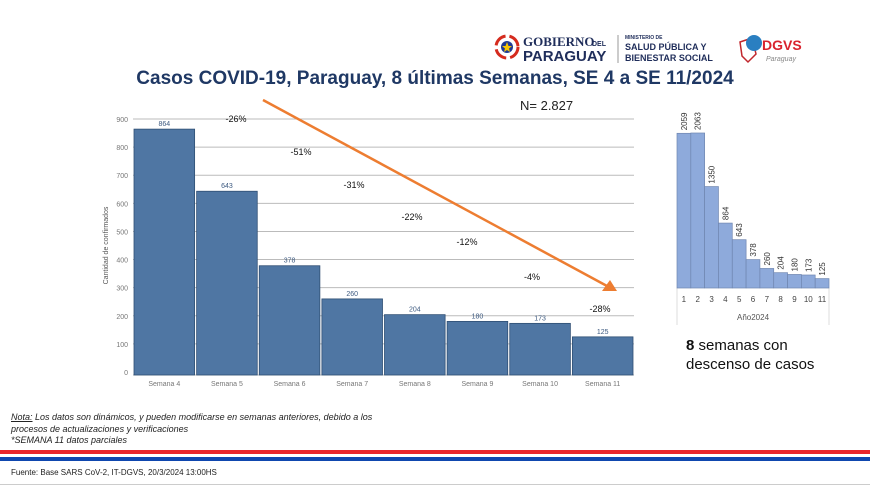 This screenshot has width=870, height=488. I want to click on summary-note: 8 semanas con descenso de casos, so click(750, 355).